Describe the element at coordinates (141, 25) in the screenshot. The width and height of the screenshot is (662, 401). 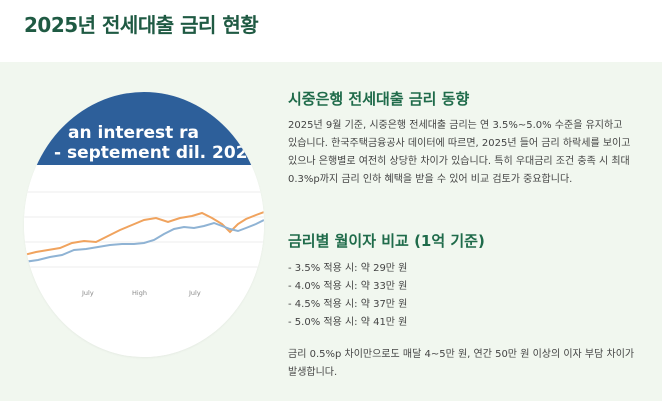
I see `page-title: 2025년 전세대출 금리 현황` at that location.